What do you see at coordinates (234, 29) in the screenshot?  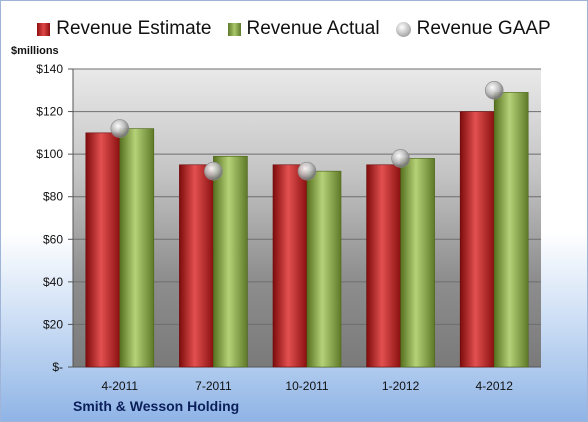 I see `legend-swatch-actual` at bounding box center [234, 29].